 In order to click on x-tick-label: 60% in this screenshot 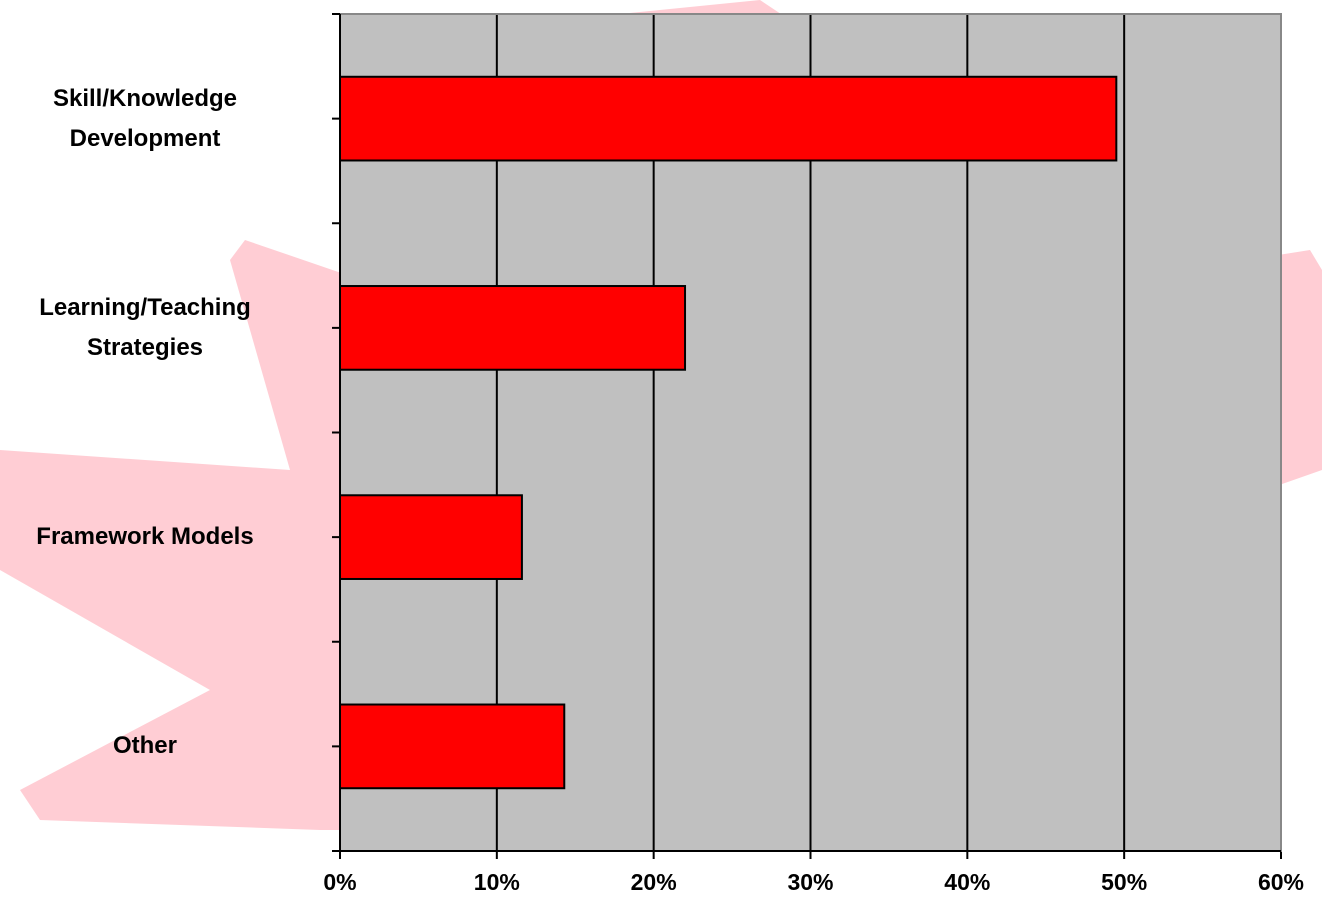, I will do `click(1281, 882)`.